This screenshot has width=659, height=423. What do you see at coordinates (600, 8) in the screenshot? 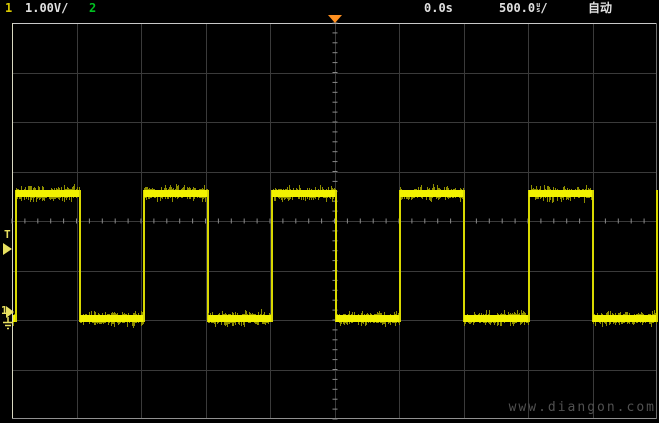
I see `trigger-mode-label: 自动` at bounding box center [600, 8].